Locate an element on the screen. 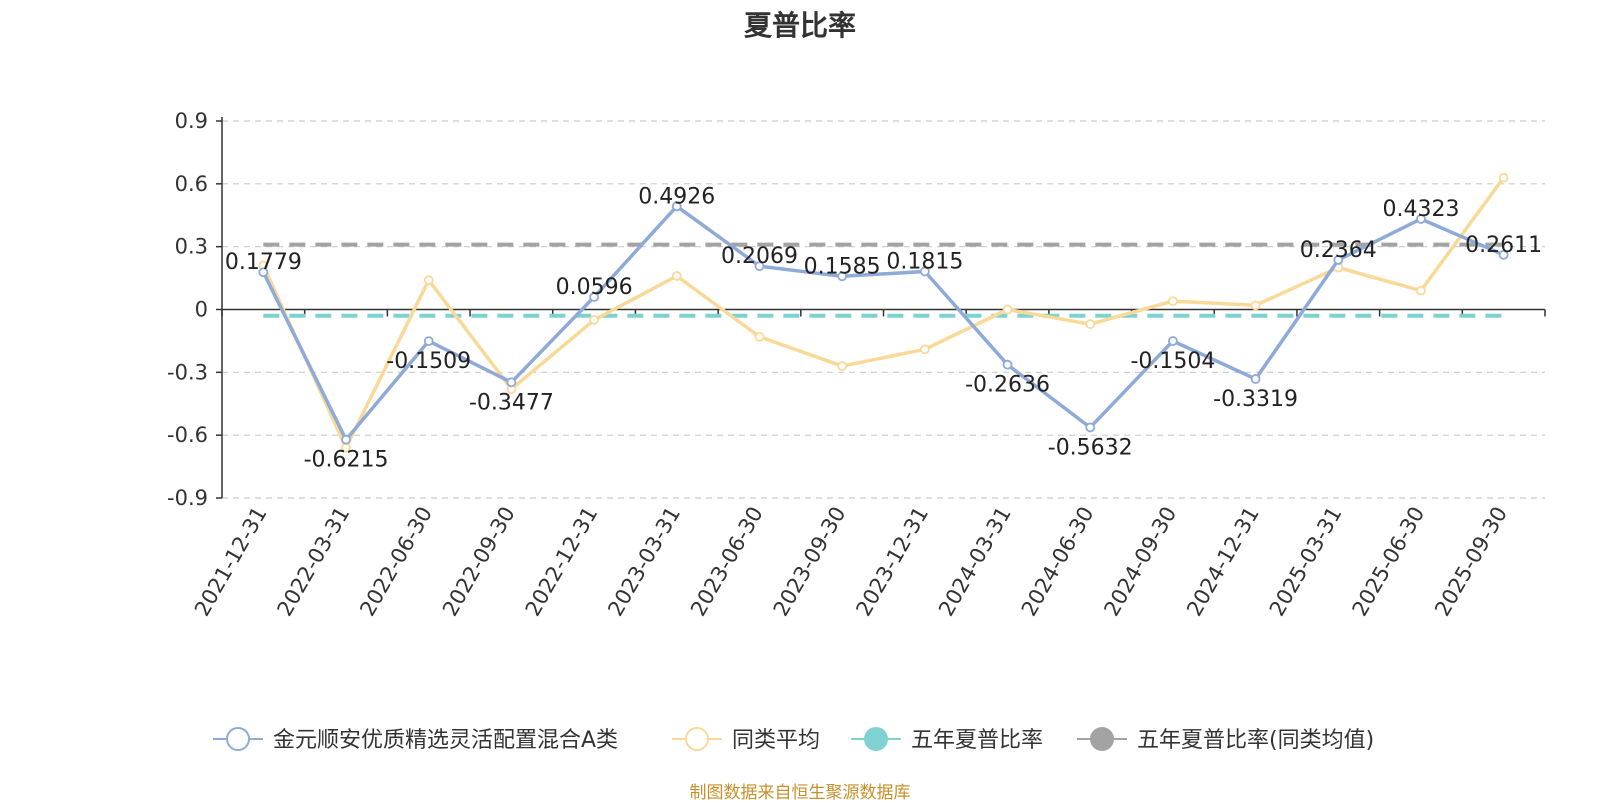 The width and height of the screenshot is (1600, 803). x-tick-label: 2023-06-30 is located at coordinates (727, 562).